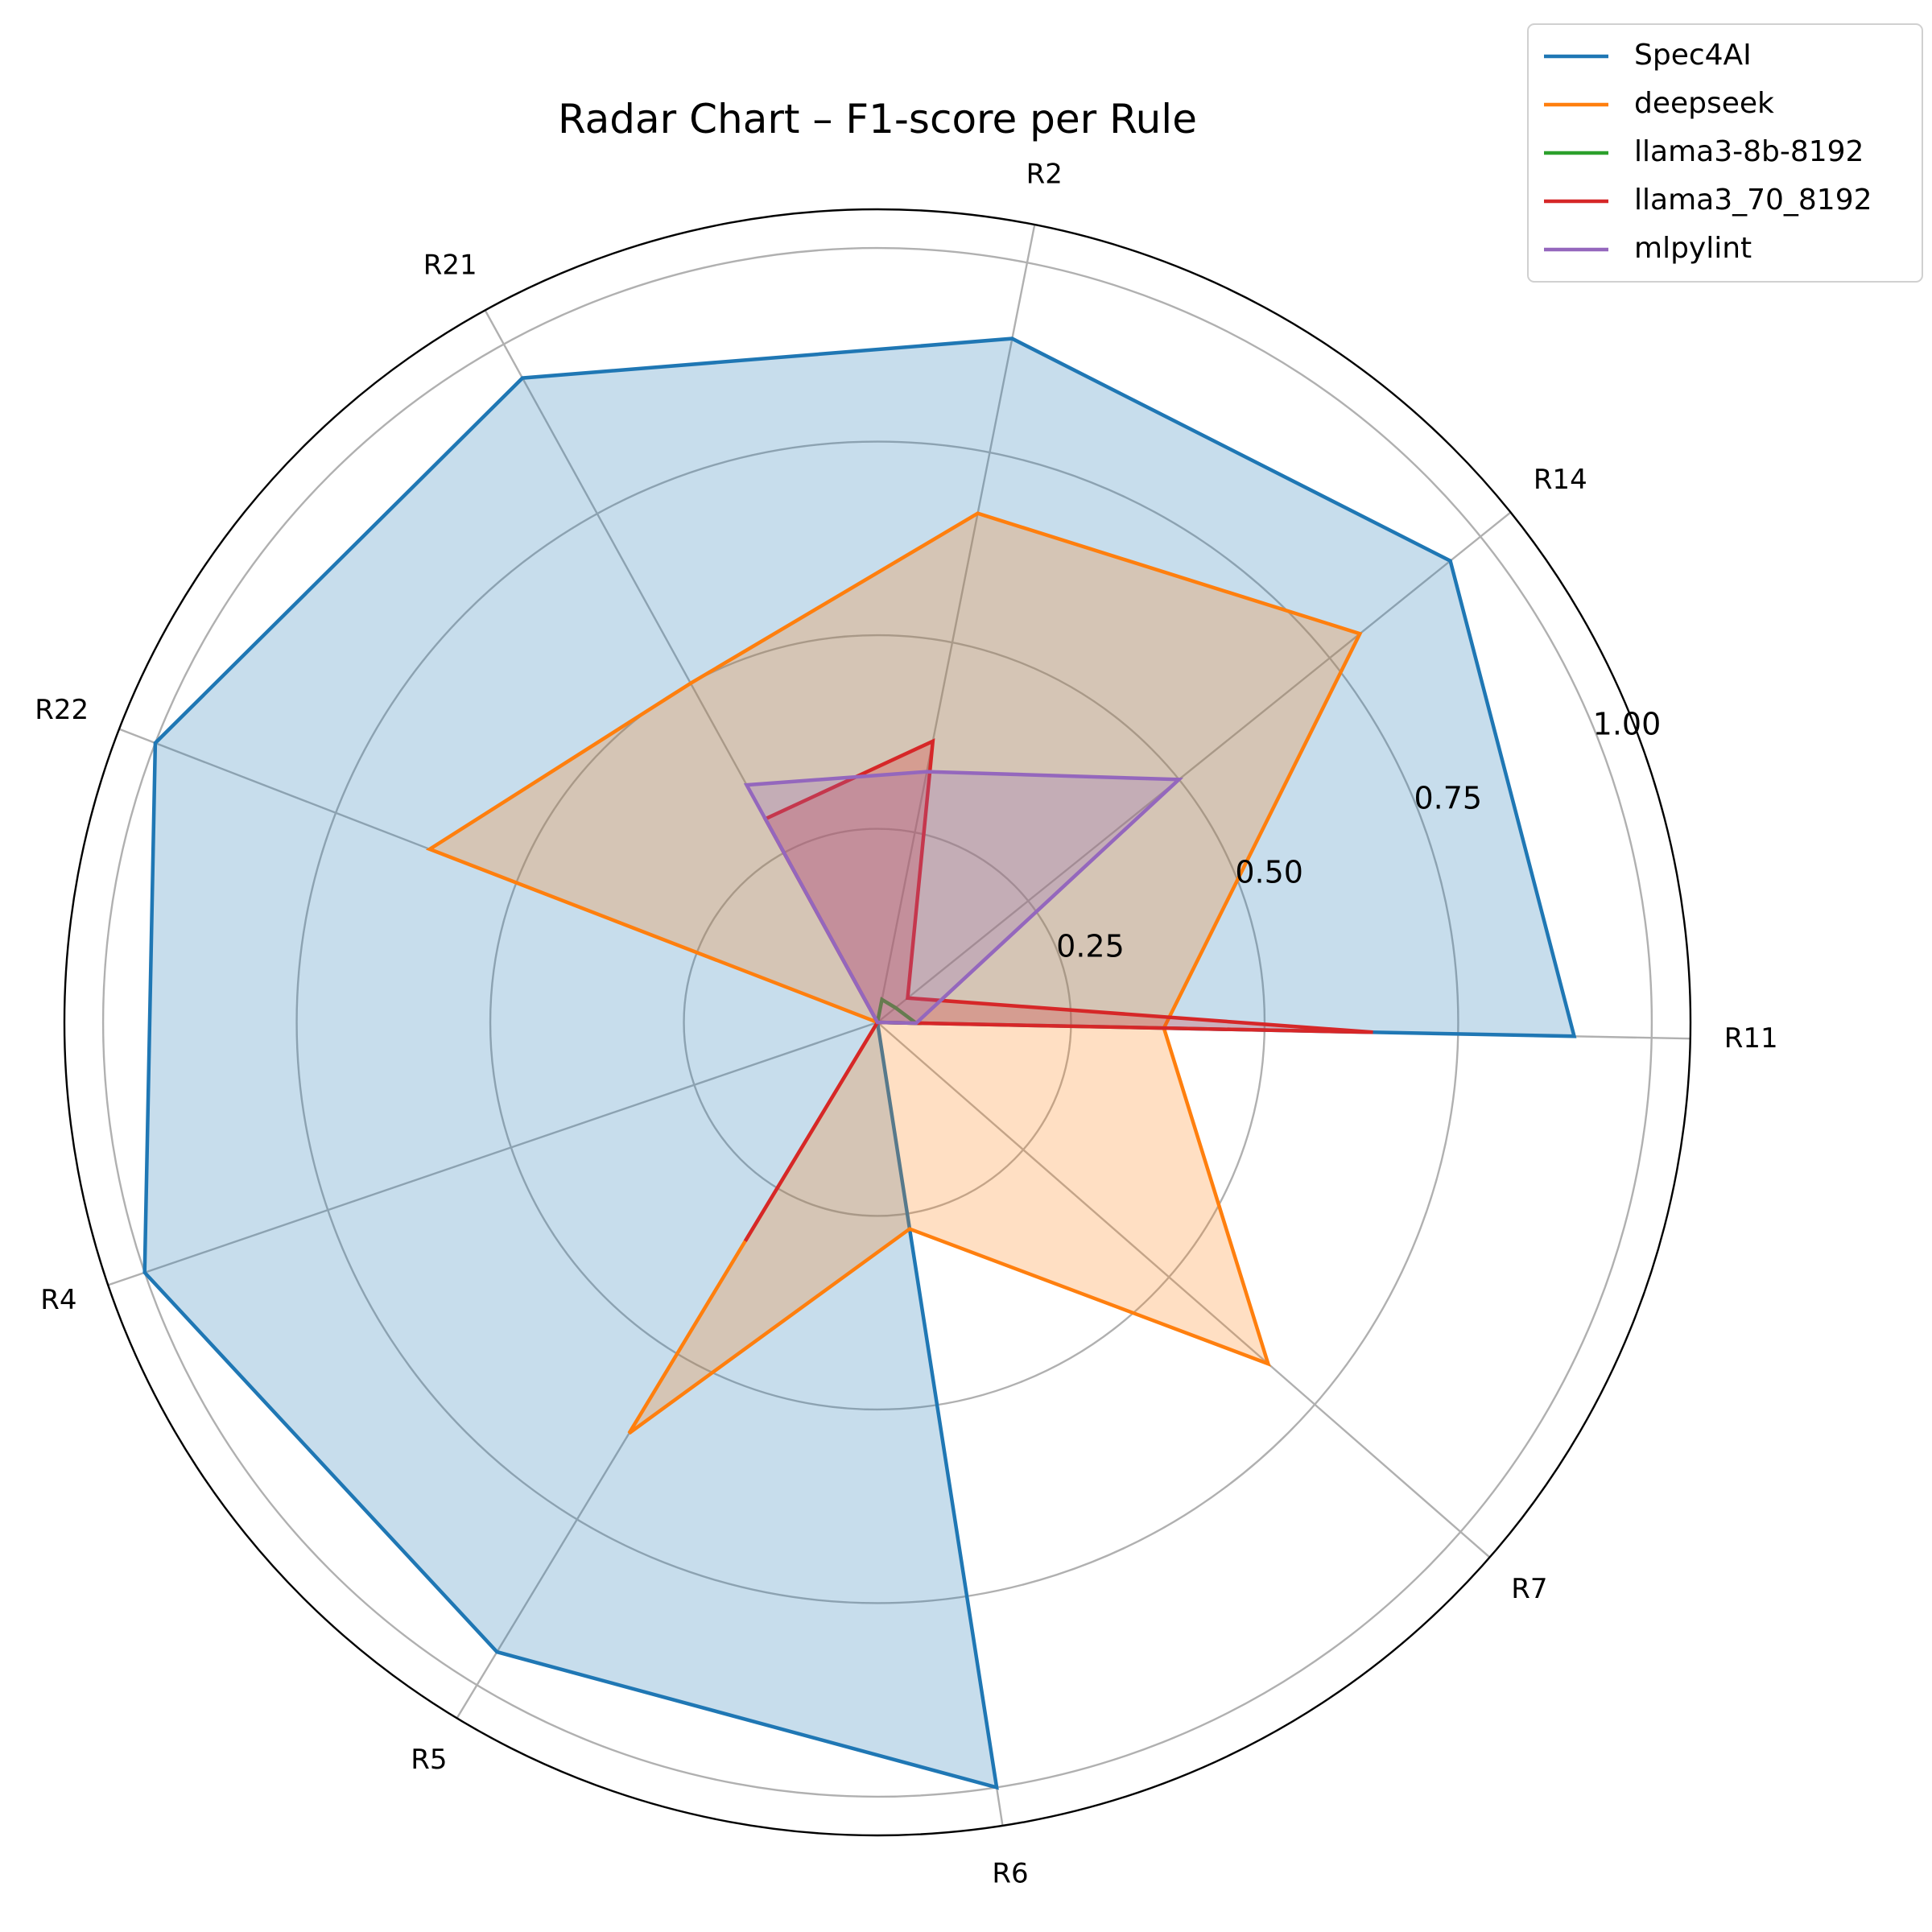  I want to click on category-label-r5: R5, so click(429, 1760).